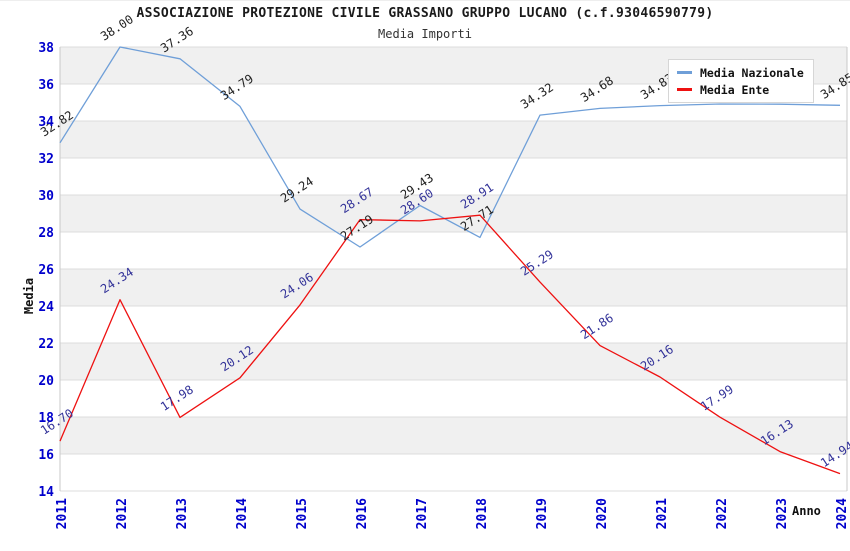  What do you see at coordinates (46, 418) in the screenshot?
I see `y-tick-label: 18` at bounding box center [46, 418].